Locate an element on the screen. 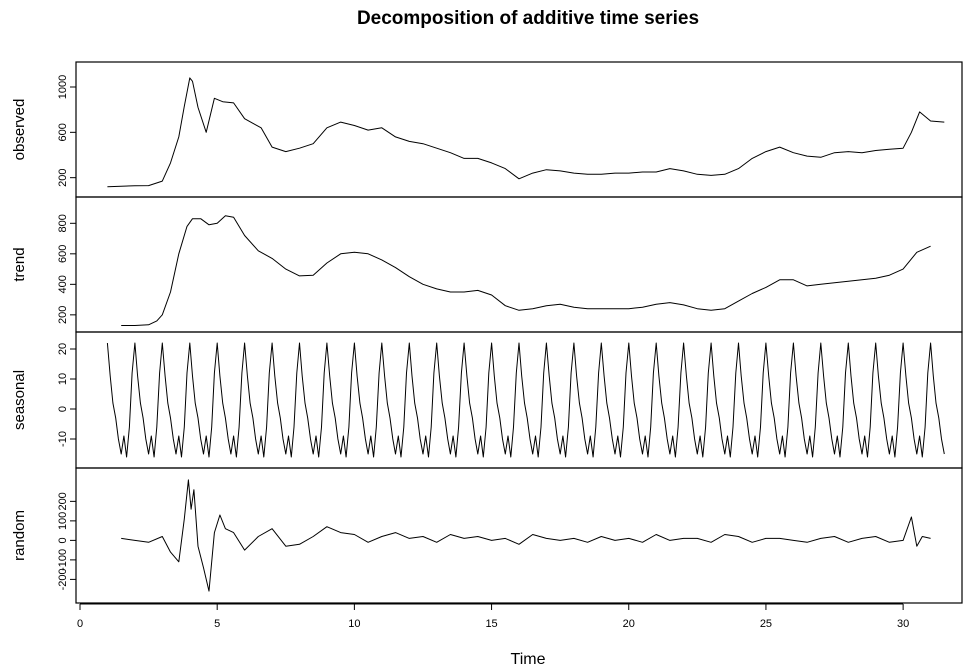  x-axis-title: Time is located at coordinates (528, 659).